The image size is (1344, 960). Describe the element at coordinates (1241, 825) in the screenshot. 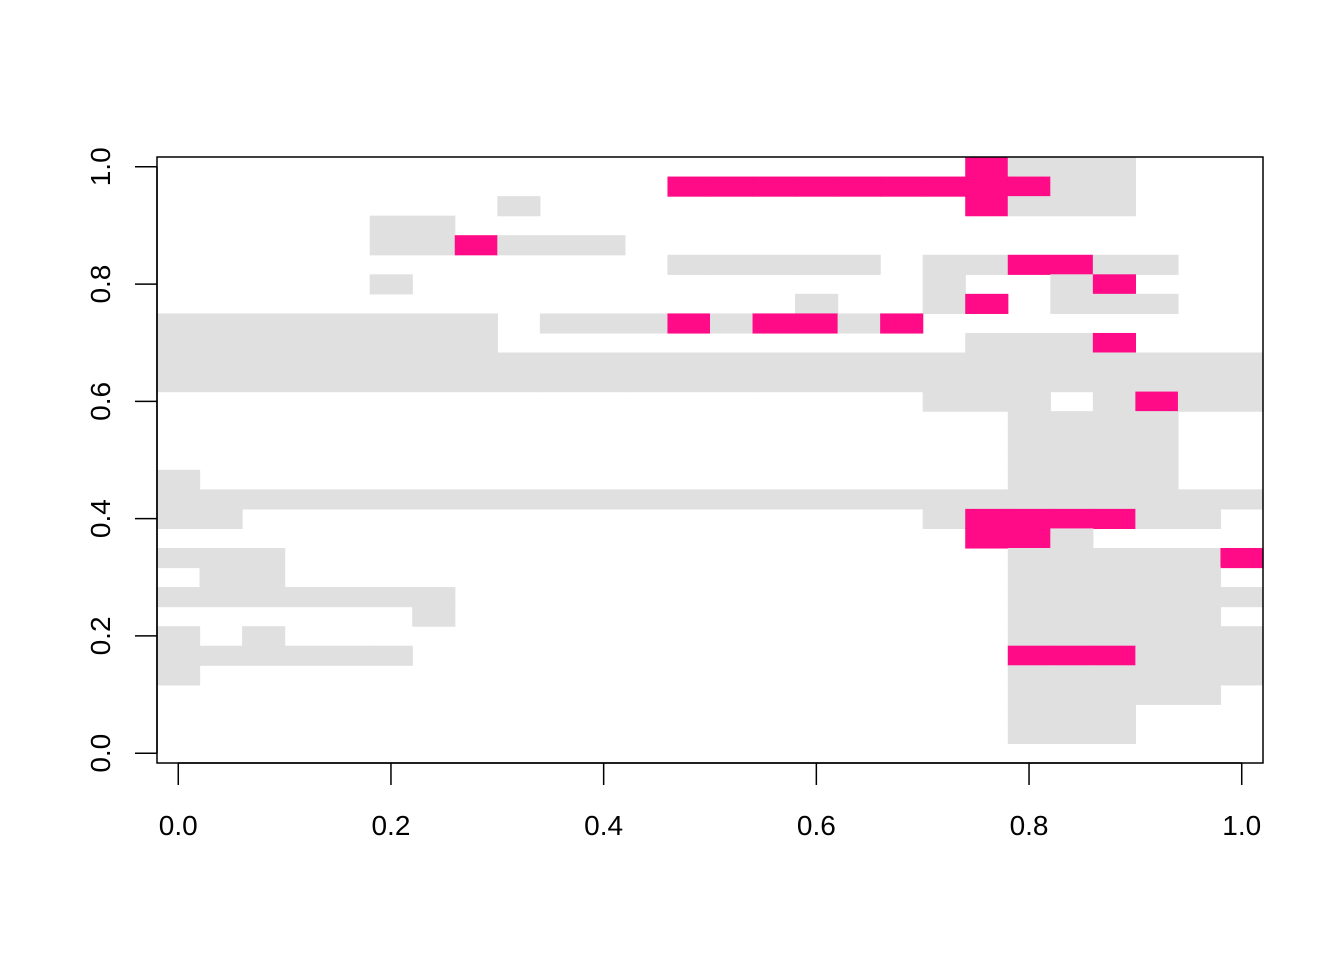

I see `x-tick-label: 1.0` at that location.